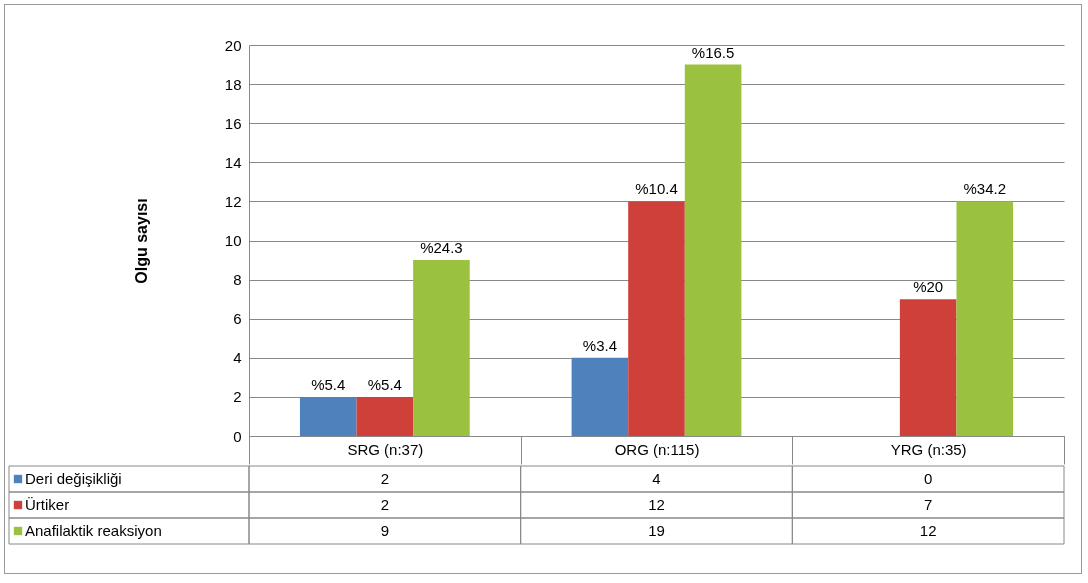 The height and width of the screenshot is (583, 1088). What do you see at coordinates (233, 201) in the screenshot?
I see `y-tick-label: 12` at bounding box center [233, 201].